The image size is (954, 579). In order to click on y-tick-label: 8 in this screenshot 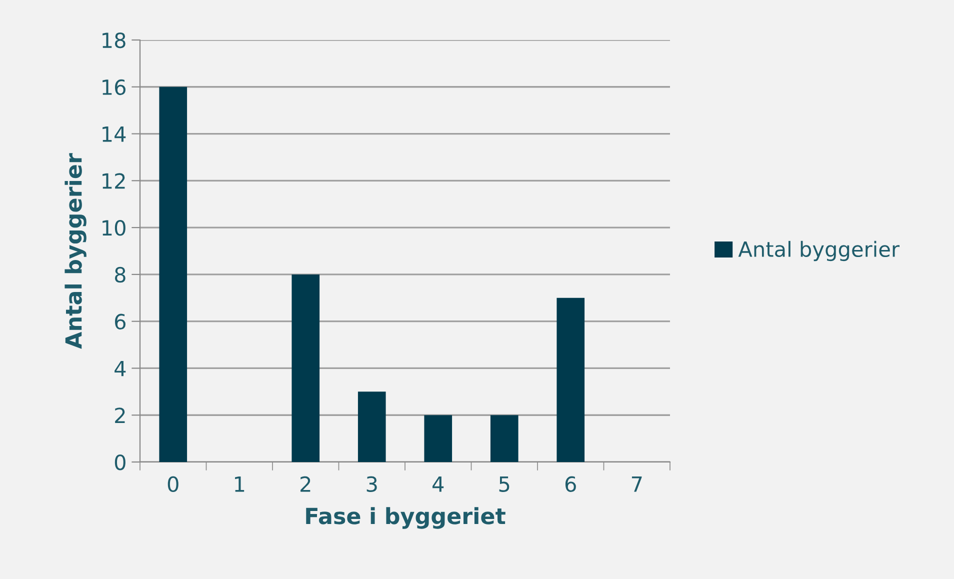, I will do `click(120, 274)`.